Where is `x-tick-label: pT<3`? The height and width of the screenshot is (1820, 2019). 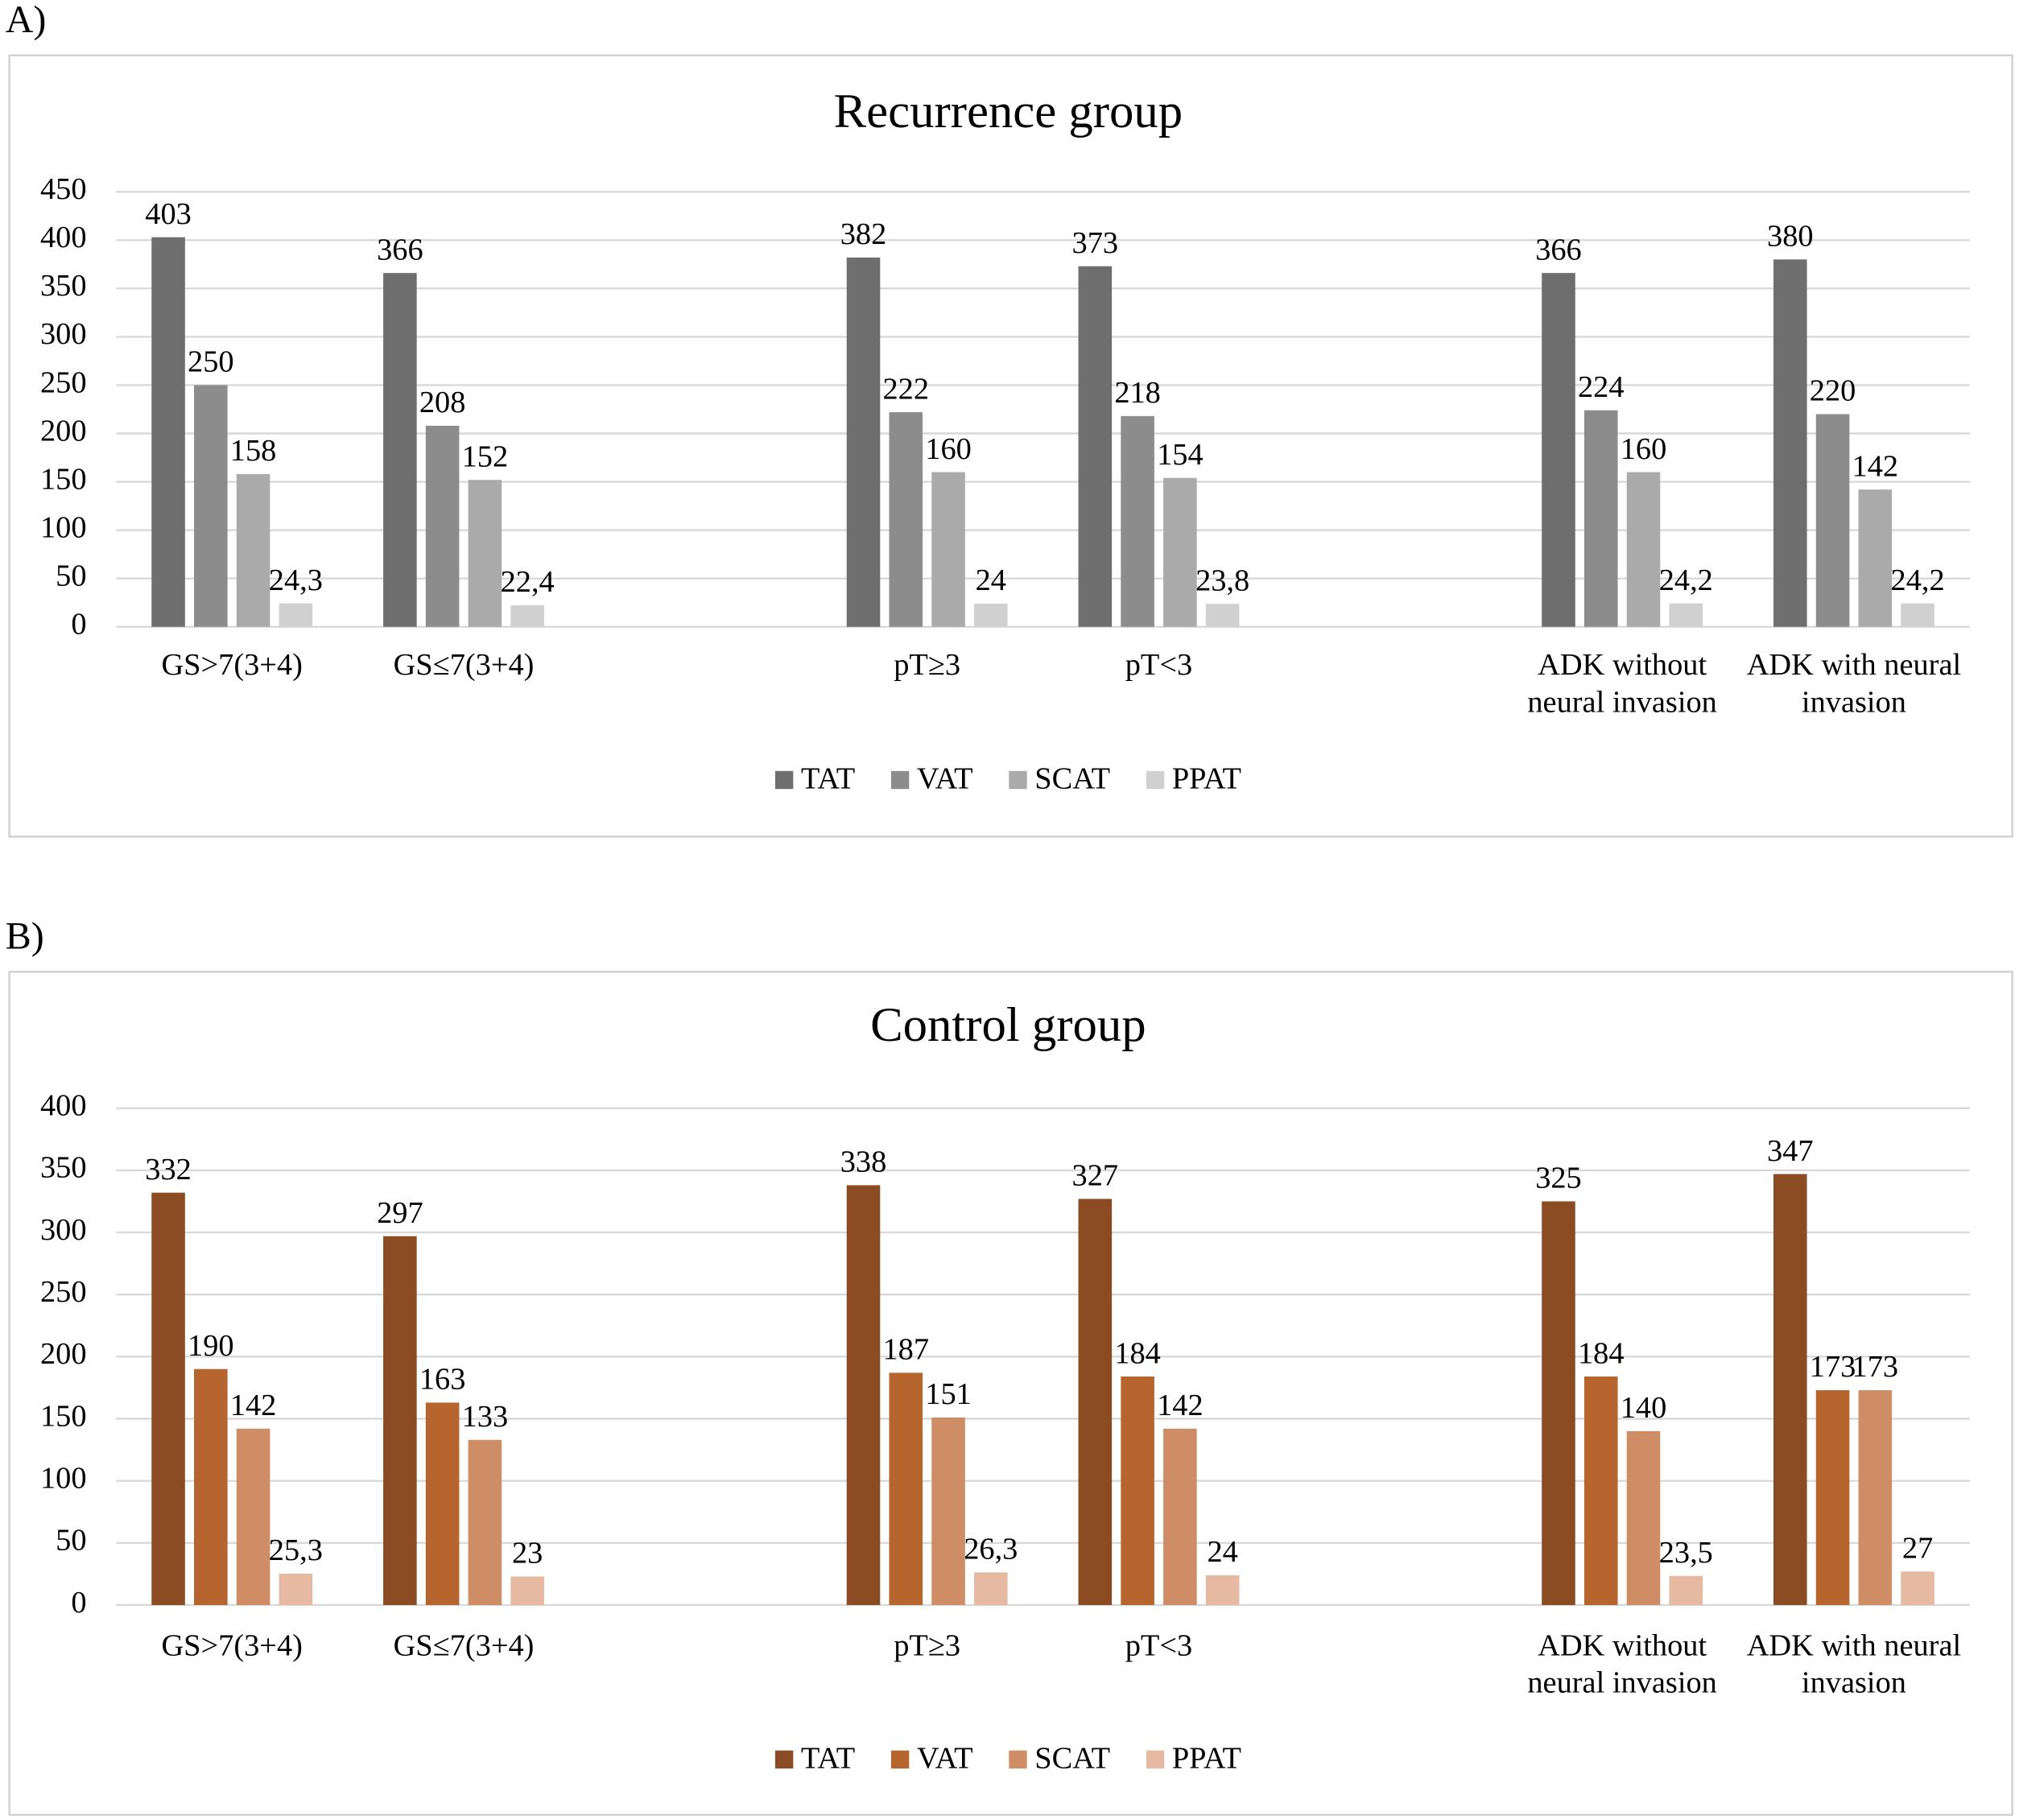 x-tick-label: pT<3 is located at coordinates (1159, 665).